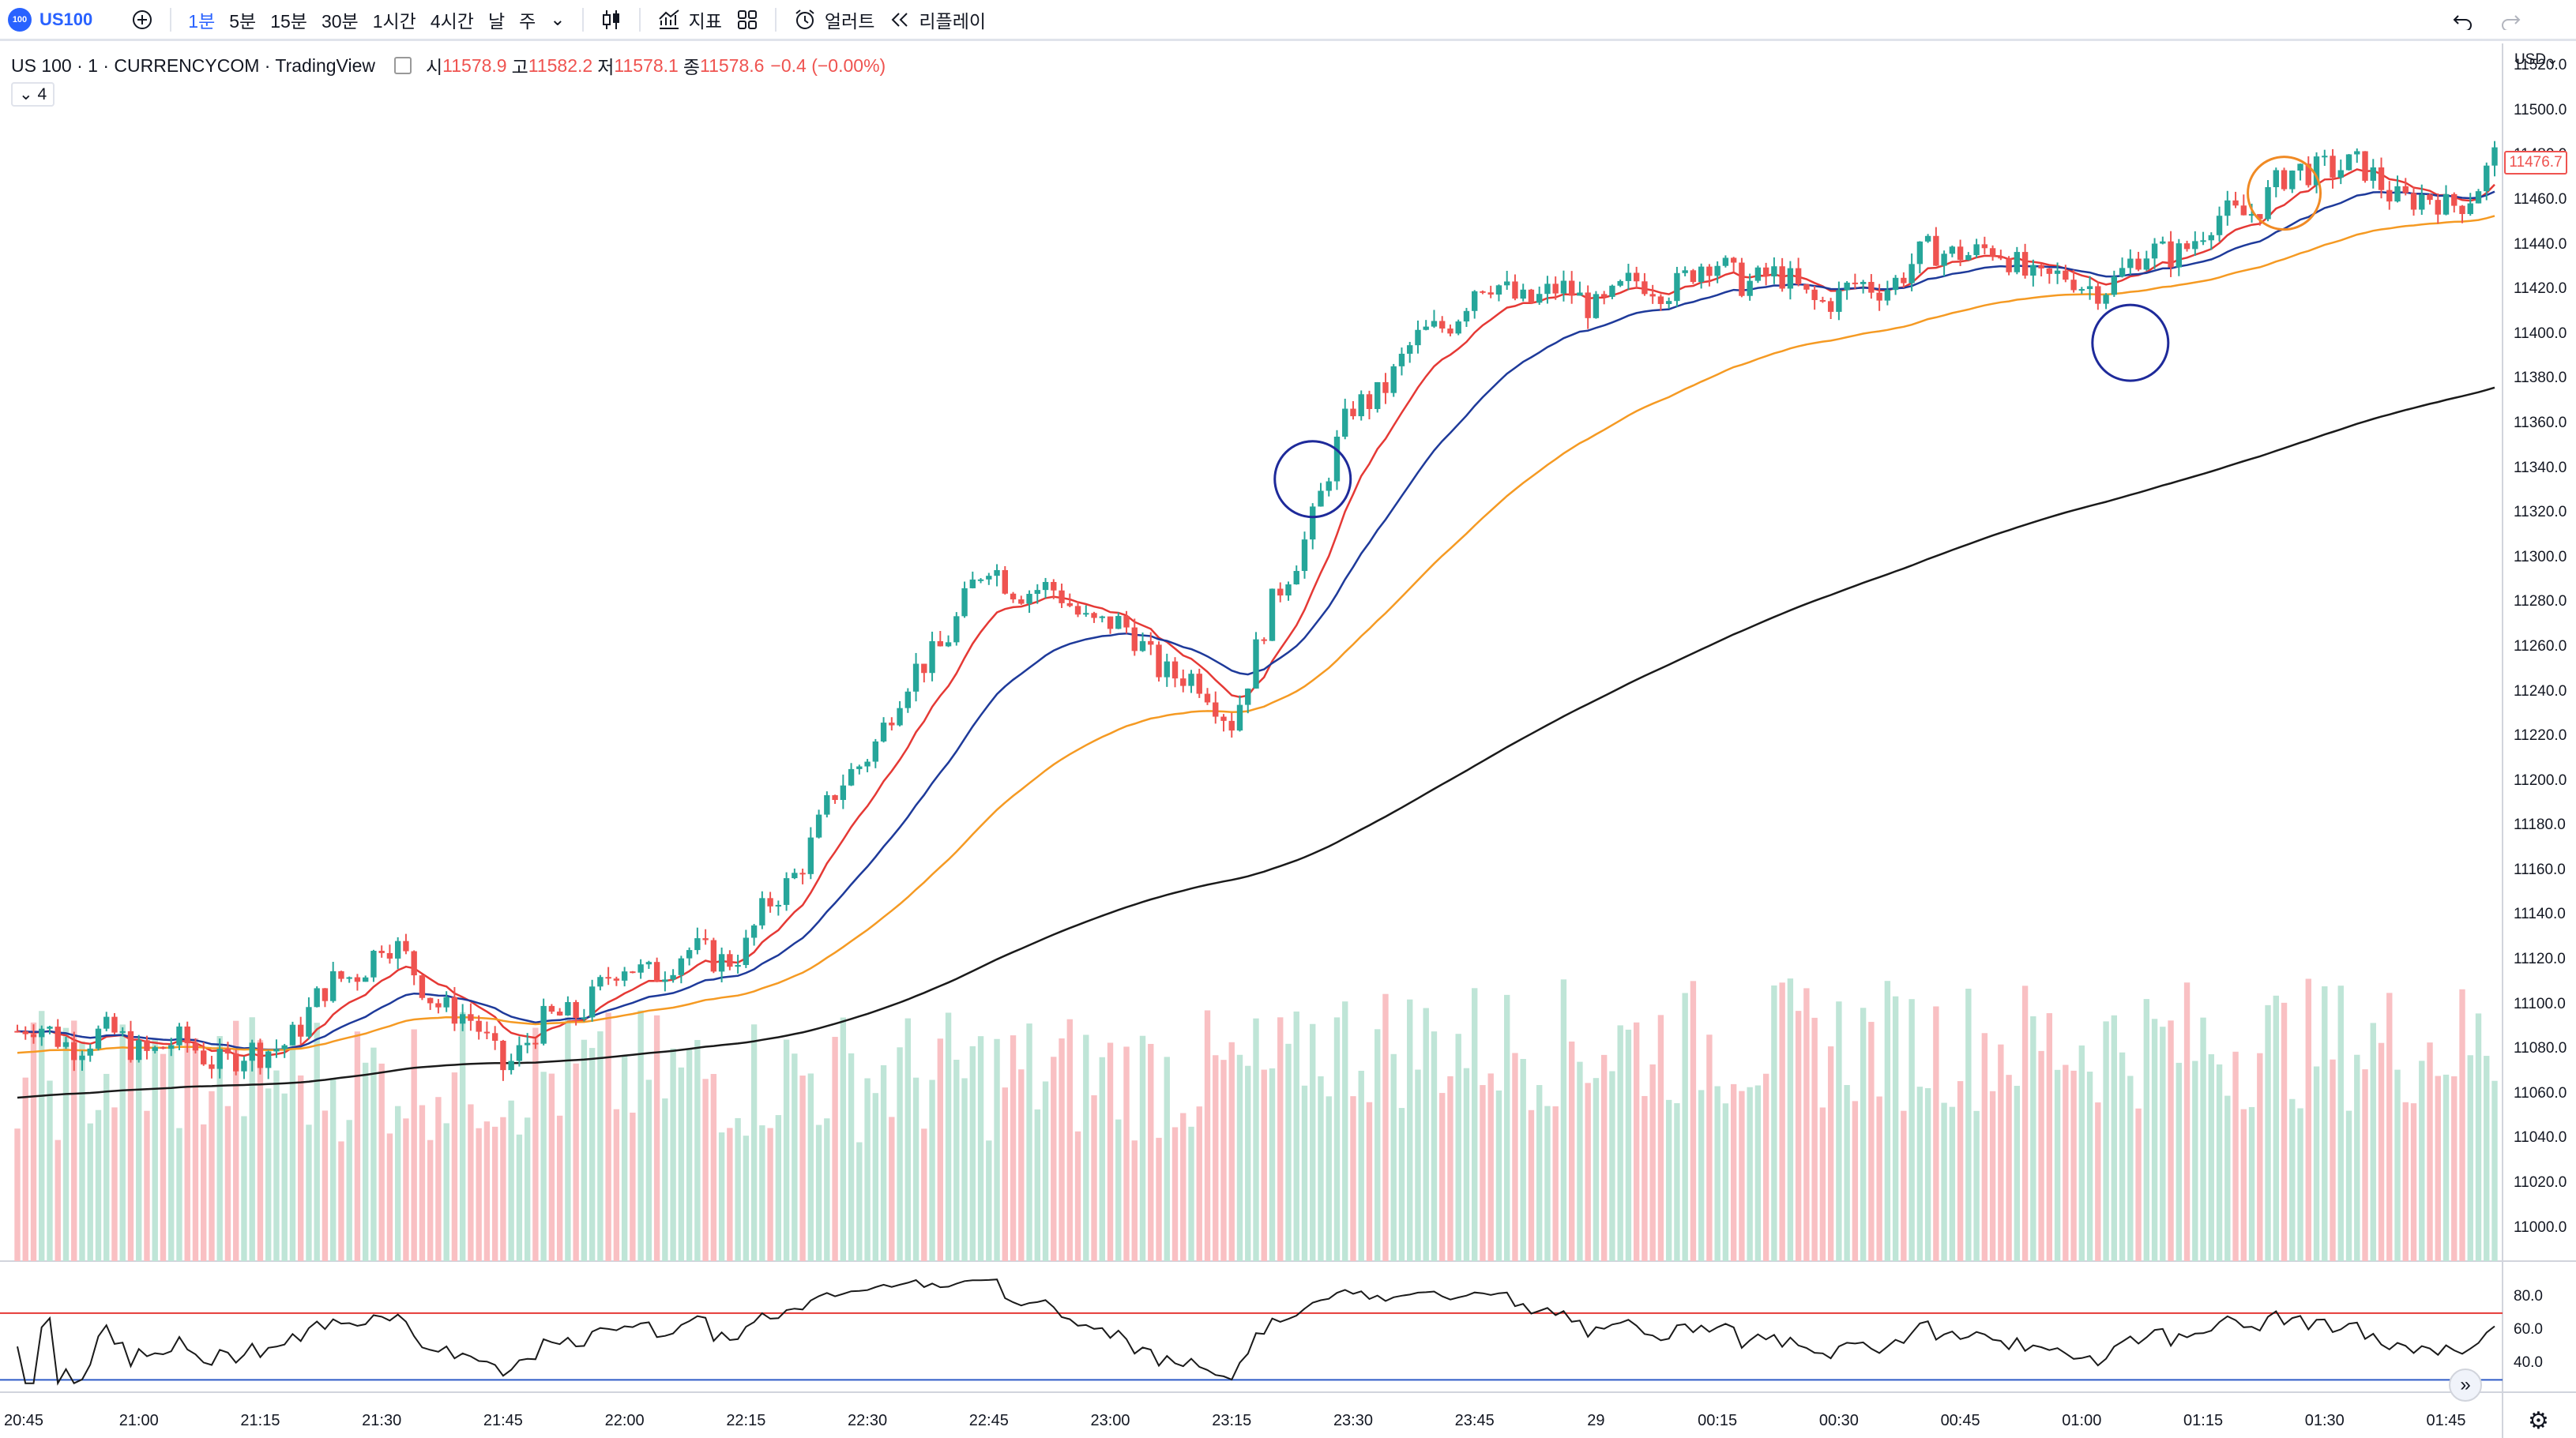 The height and width of the screenshot is (1438, 2576). I want to click on rsi-pane, so click(1251, 1332).